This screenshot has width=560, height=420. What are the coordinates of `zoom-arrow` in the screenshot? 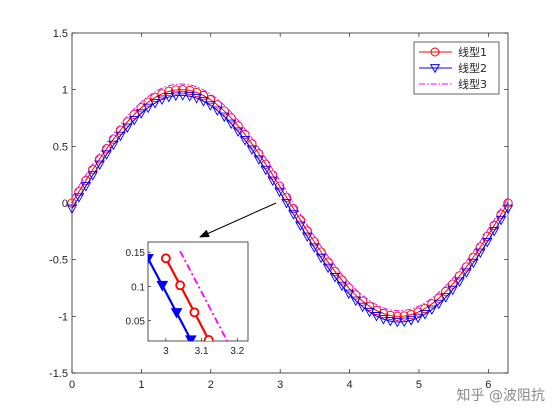 It's located at (238, 220).